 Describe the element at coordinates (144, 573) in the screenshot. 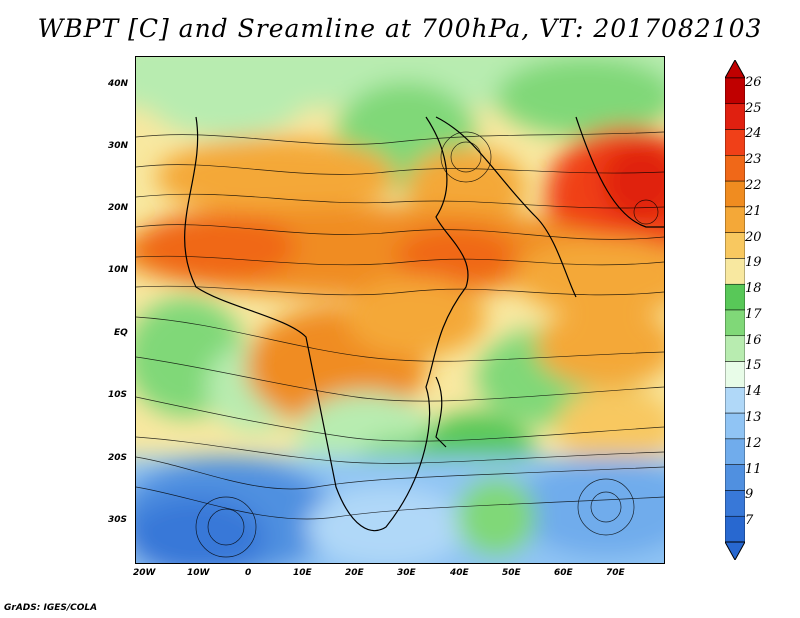

I see `lon-label: 20W` at that location.